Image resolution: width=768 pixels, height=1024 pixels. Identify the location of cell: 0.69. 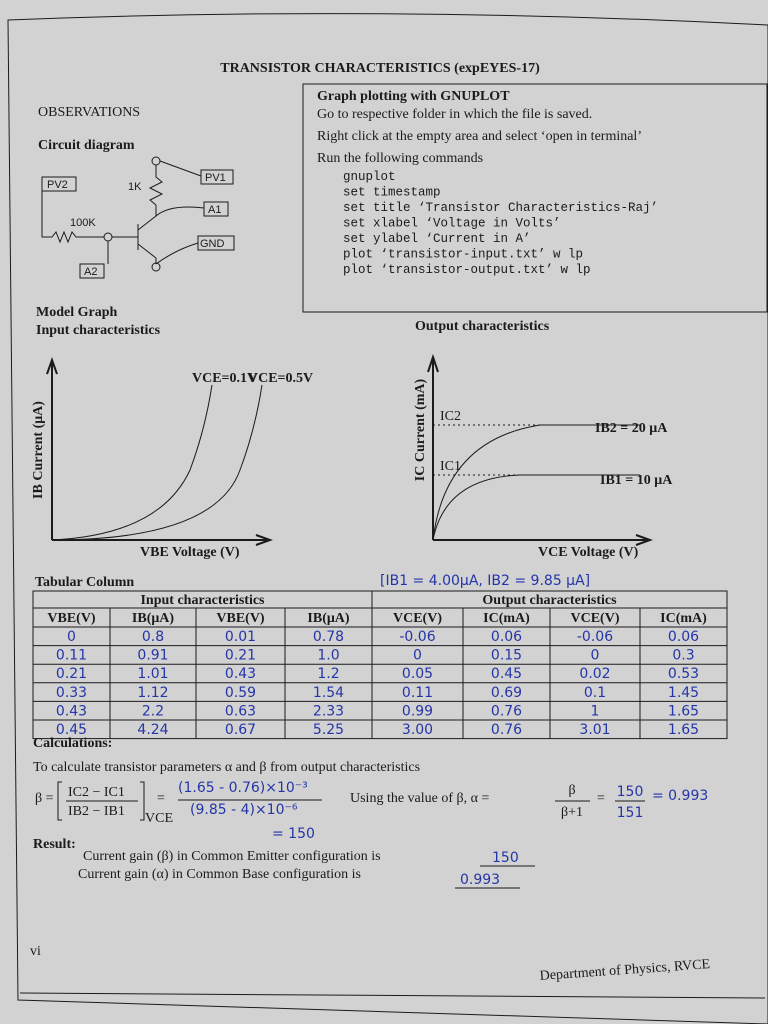
(506, 693).